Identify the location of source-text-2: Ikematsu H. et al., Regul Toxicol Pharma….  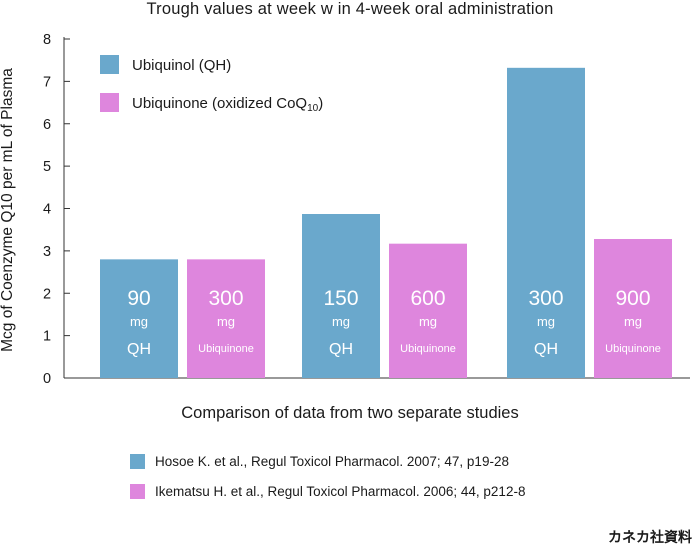
(340, 491).